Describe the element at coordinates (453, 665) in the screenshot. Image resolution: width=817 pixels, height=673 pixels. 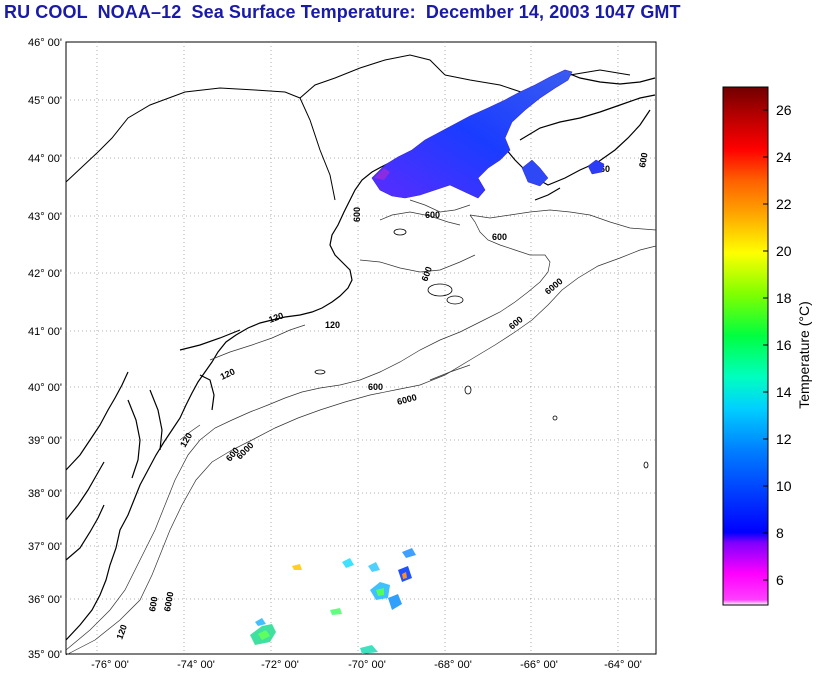
I see `lon-label-68: -68° 00'` at that location.